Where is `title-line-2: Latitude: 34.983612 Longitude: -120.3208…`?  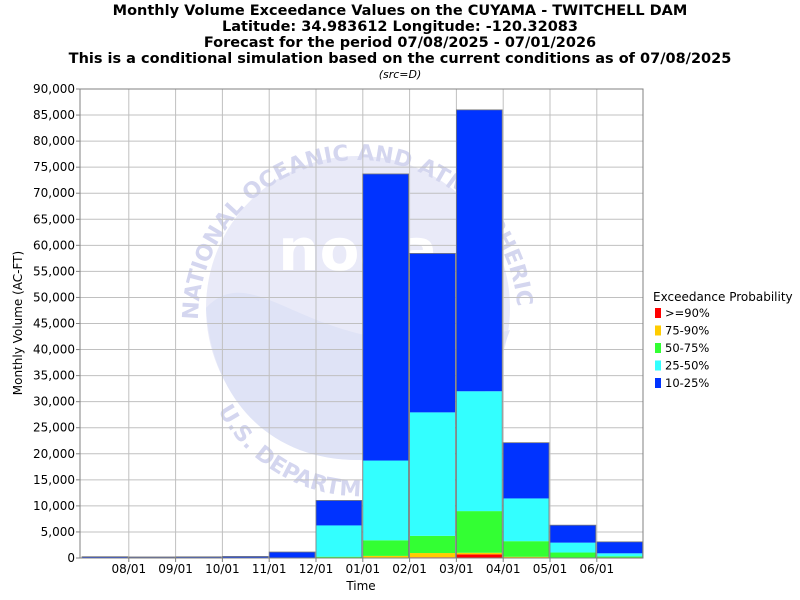 title-line-2: Latitude: 34.983612 Longitude: -120.3208… is located at coordinates (400, 27).